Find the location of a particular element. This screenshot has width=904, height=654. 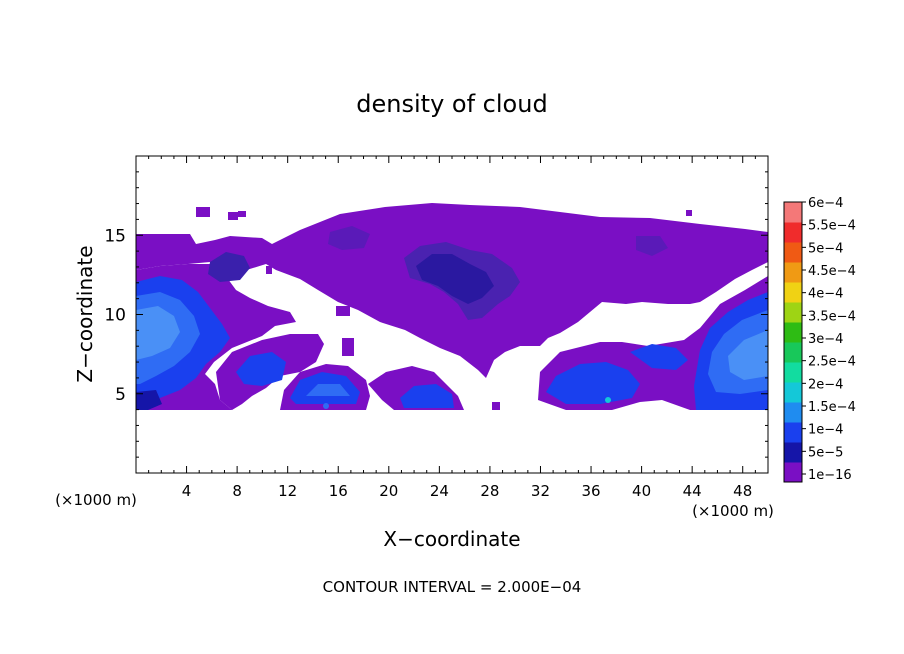

x-tick-label: 32 is located at coordinates (540, 491).